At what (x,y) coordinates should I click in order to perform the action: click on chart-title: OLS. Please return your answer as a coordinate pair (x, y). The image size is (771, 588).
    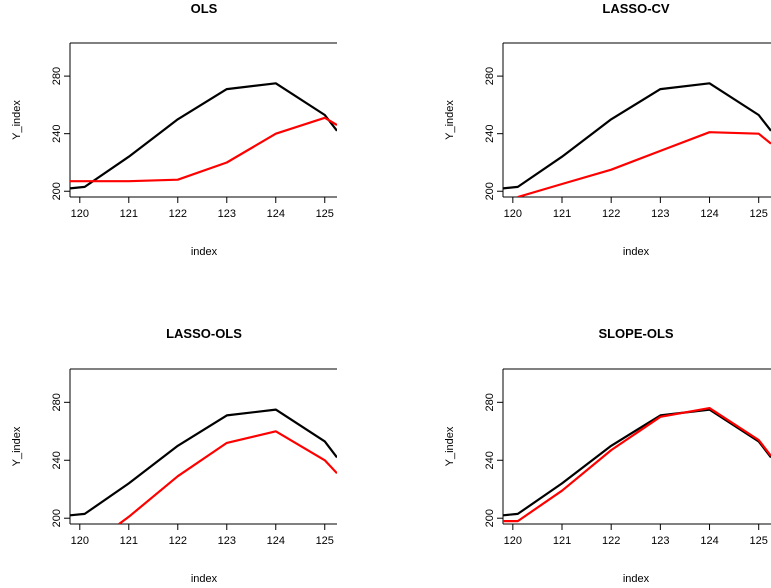
    Looking at the image, I should click on (204, 8).